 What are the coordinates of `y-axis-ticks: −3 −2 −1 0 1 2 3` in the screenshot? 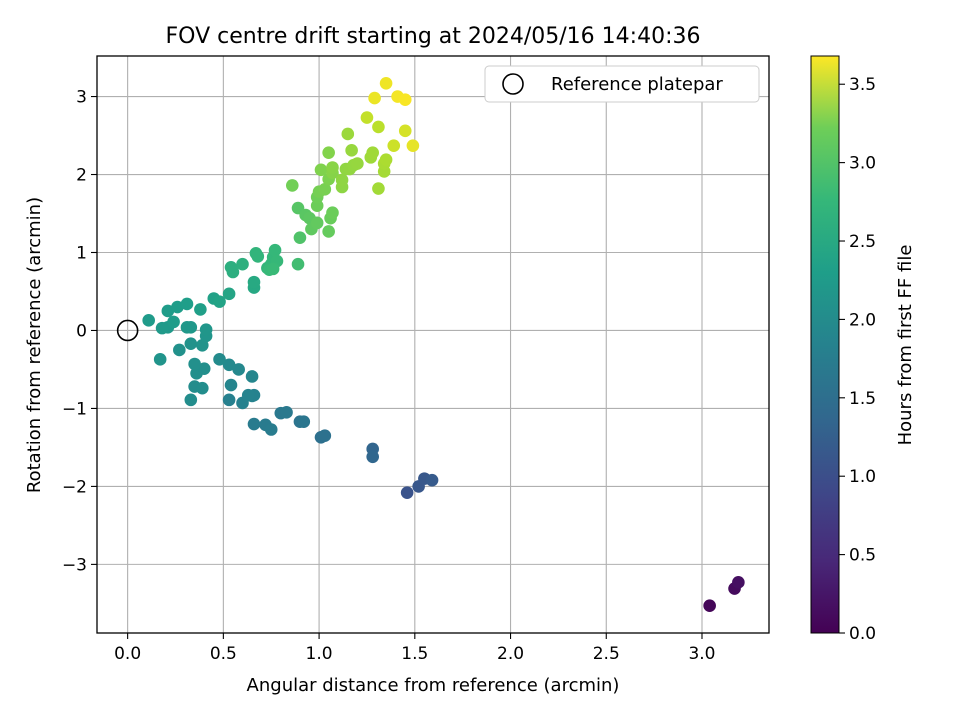 It's located at (79, 331).